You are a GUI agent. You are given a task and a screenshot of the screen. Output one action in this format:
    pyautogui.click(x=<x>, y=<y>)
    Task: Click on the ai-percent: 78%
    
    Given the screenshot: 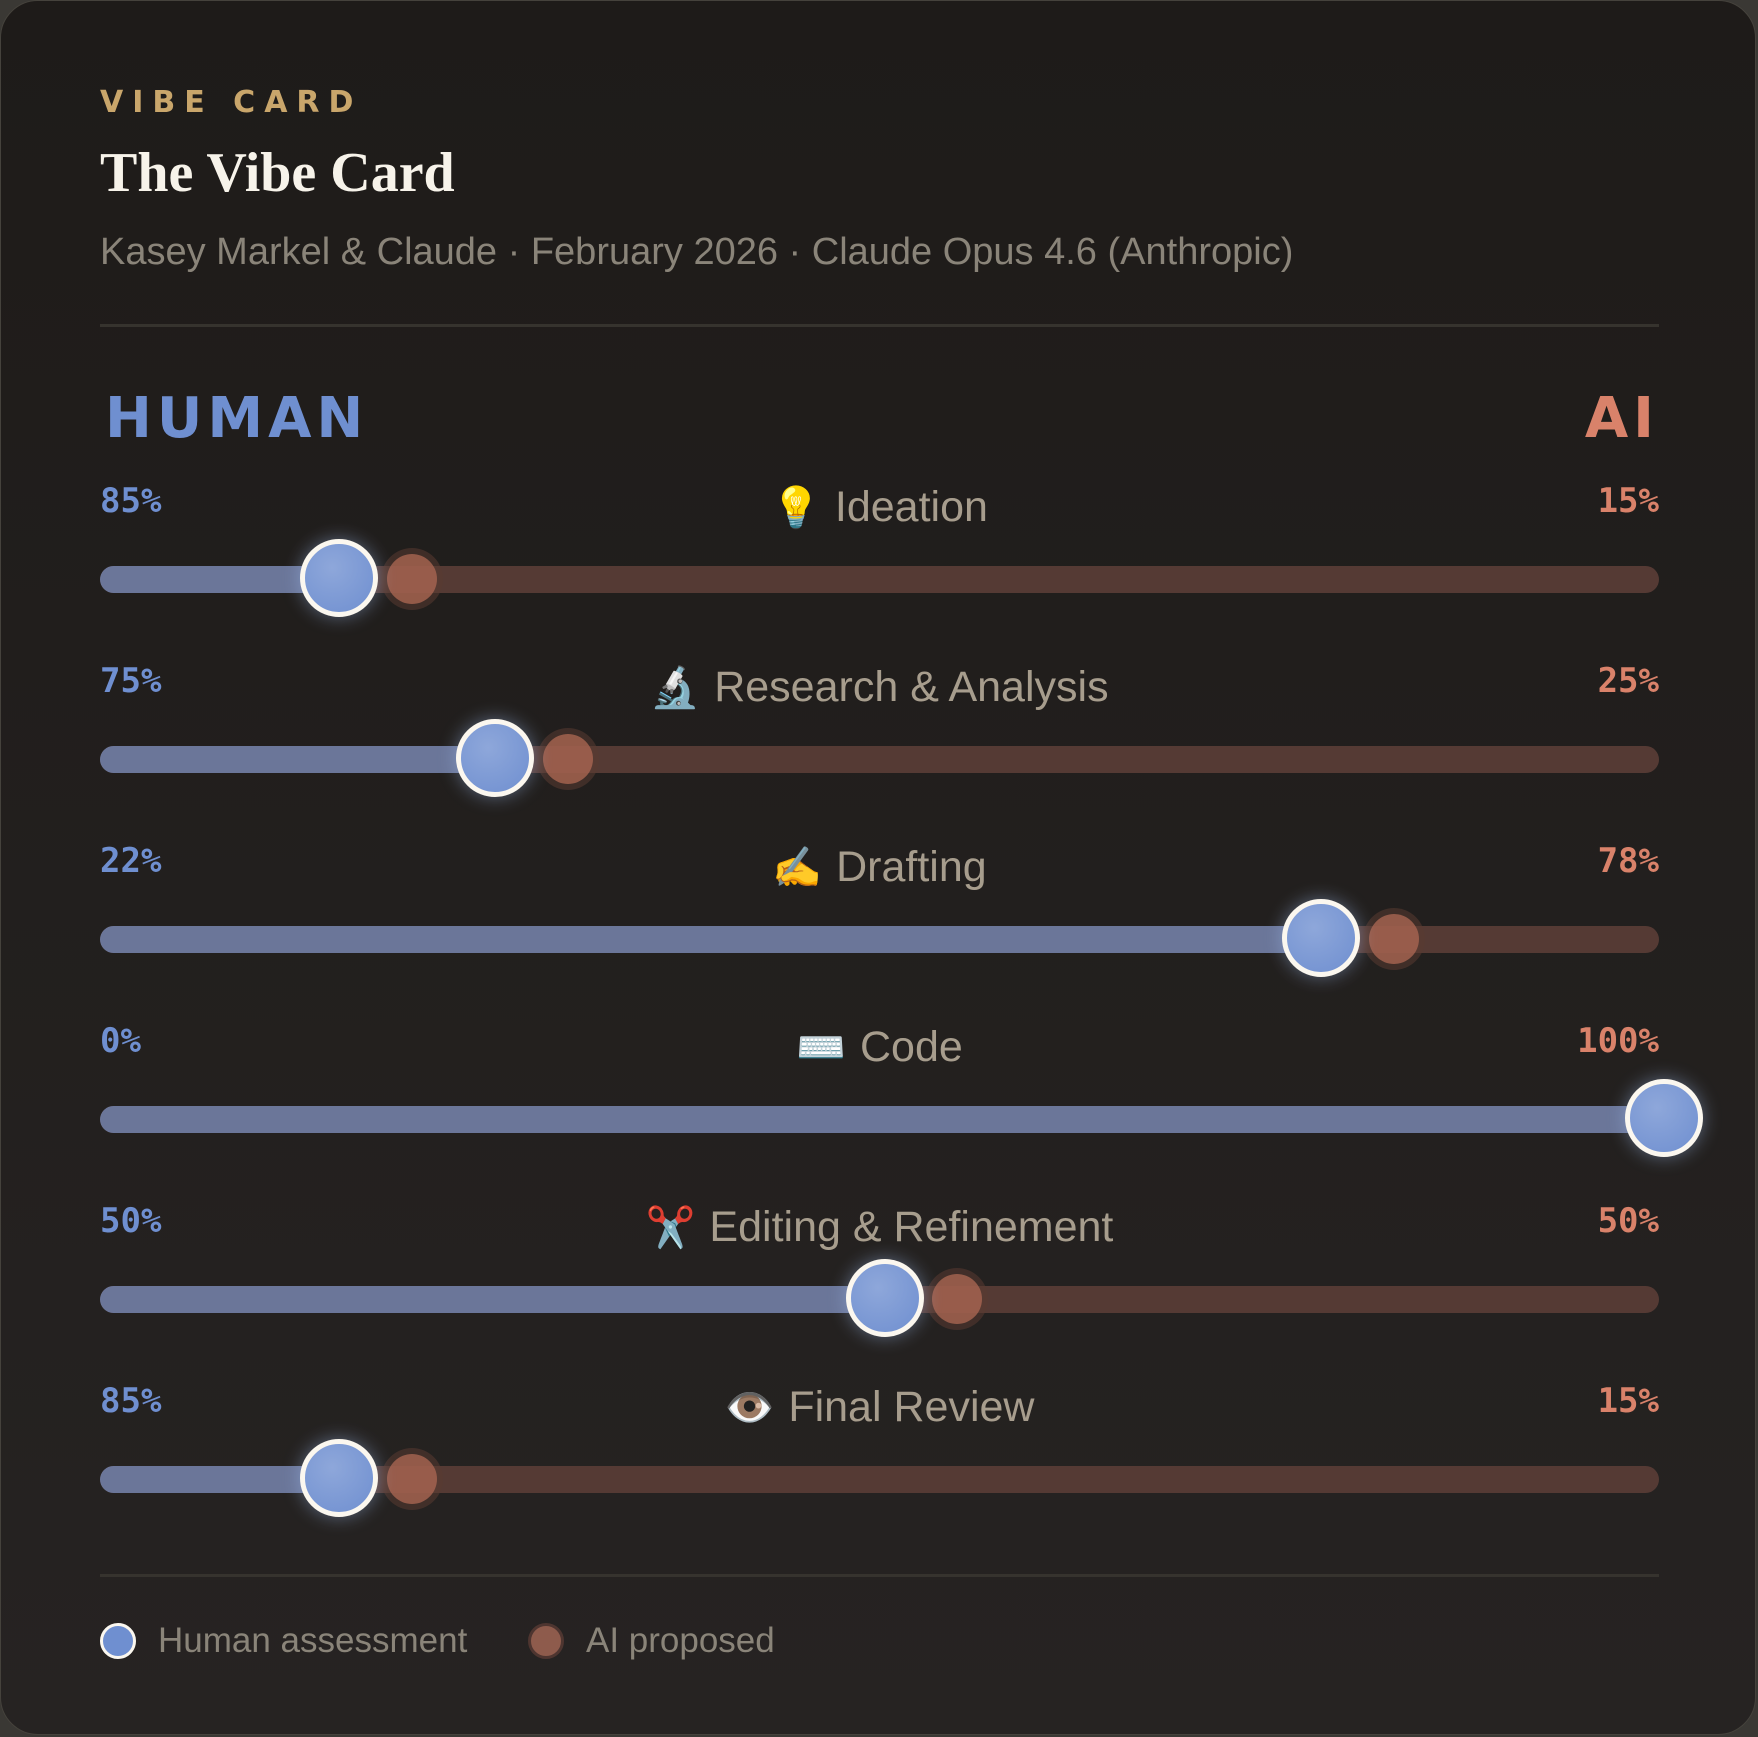 What is the action you would take?
    pyautogui.click(x=1628, y=861)
    